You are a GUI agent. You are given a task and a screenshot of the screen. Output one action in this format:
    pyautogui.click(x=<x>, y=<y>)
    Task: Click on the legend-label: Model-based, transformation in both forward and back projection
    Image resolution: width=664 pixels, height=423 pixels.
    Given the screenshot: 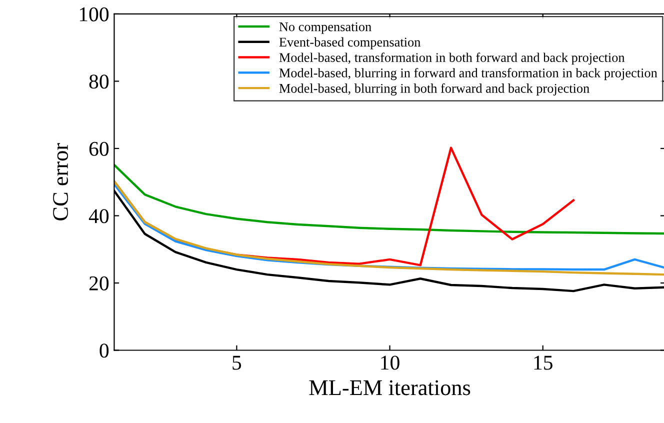 What is the action you would take?
    pyautogui.click(x=452, y=58)
    